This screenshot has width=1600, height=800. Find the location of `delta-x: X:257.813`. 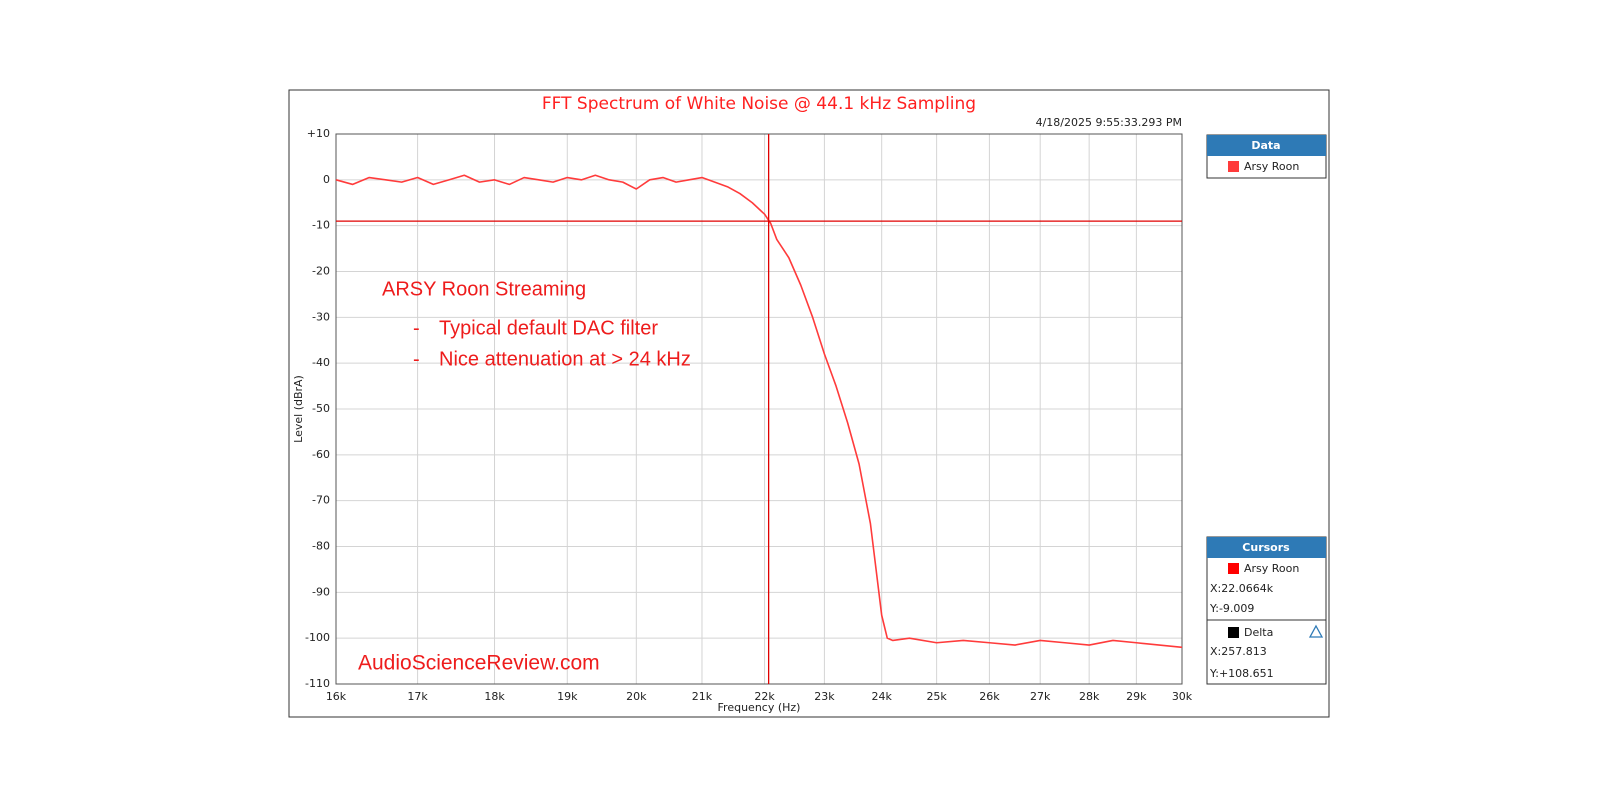

delta-x: X:257.813 is located at coordinates (1238, 651).